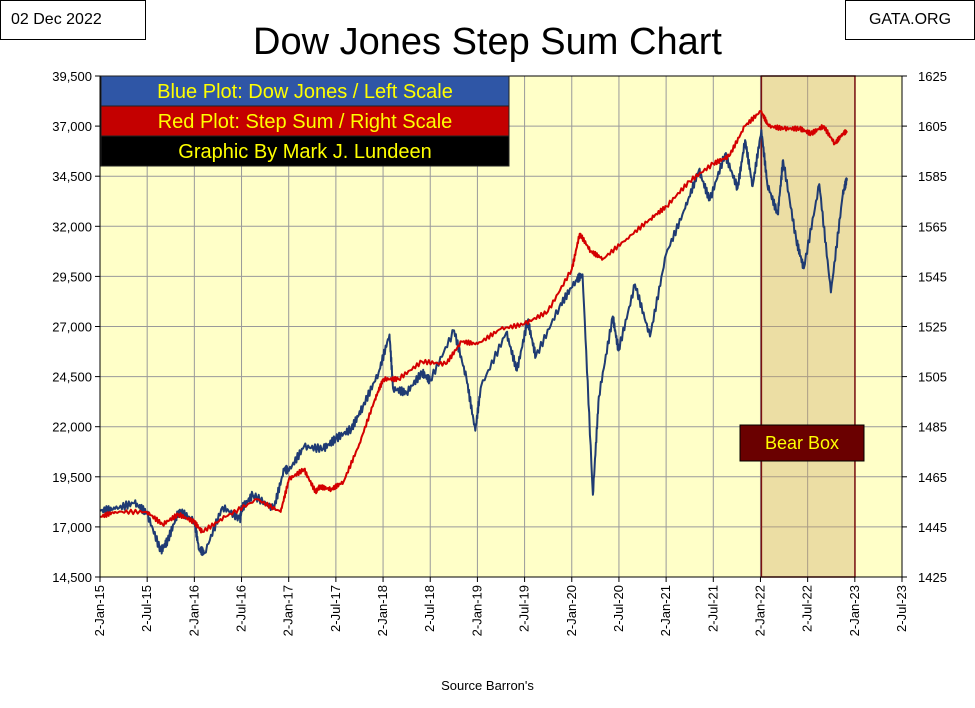  I want to click on left-tick-label: 17,000, so click(72, 527).